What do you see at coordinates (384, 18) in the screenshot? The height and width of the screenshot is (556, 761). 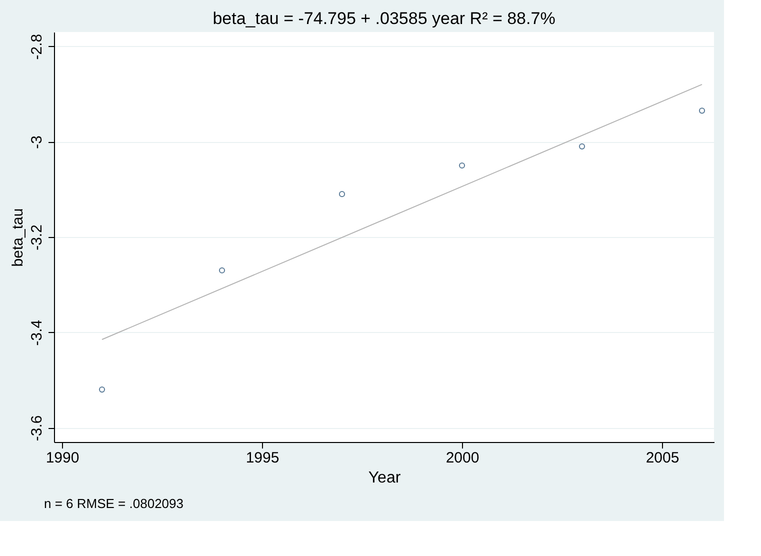 I see `chart-title: beta_tau = -74.795 + .03585 year R² = 88.7%` at bounding box center [384, 18].